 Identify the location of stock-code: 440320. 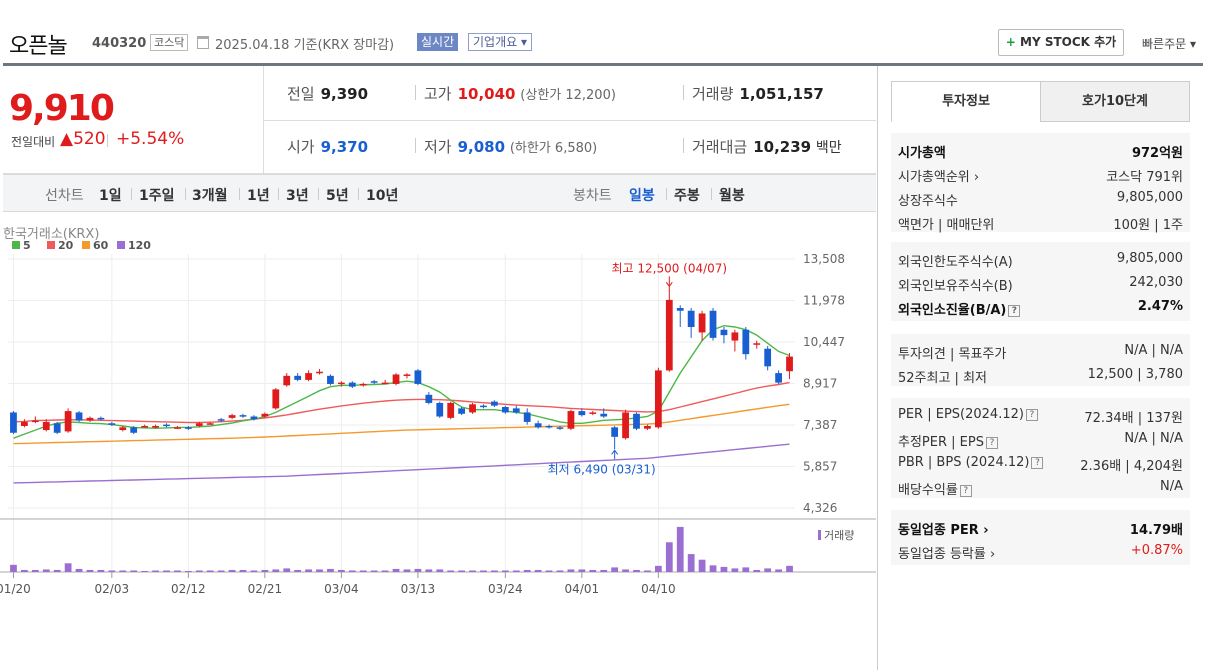
(119, 43).